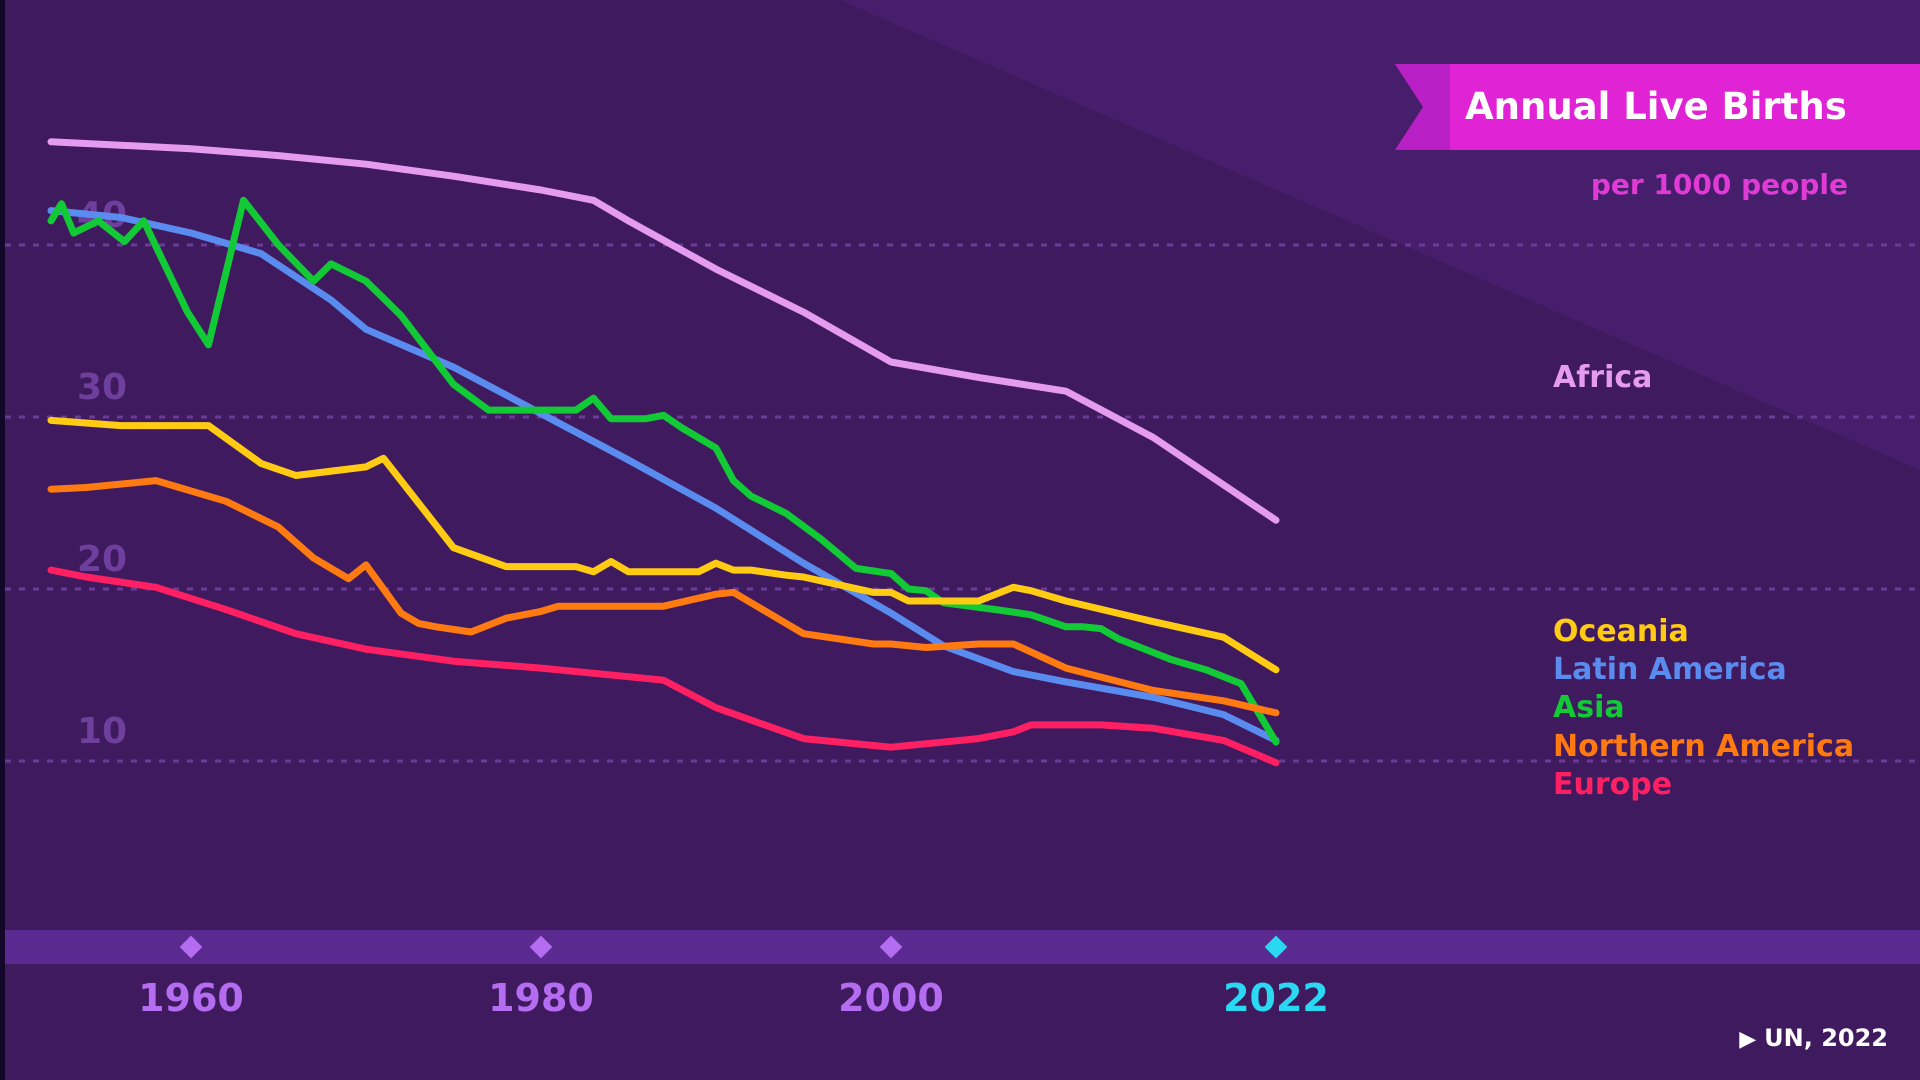 This screenshot has width=1920, height=1080. Describe the element at coordinates (663, 666) in the screenshot. I see `series-line-europe` at that location.